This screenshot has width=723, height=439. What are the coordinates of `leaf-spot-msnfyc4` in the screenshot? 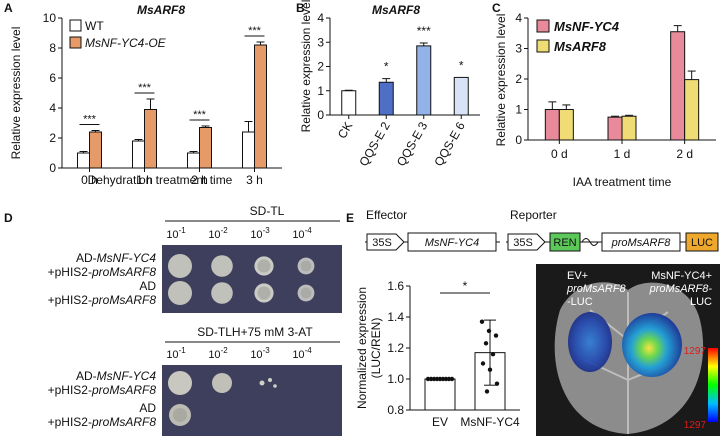 It's located at (652, 345).